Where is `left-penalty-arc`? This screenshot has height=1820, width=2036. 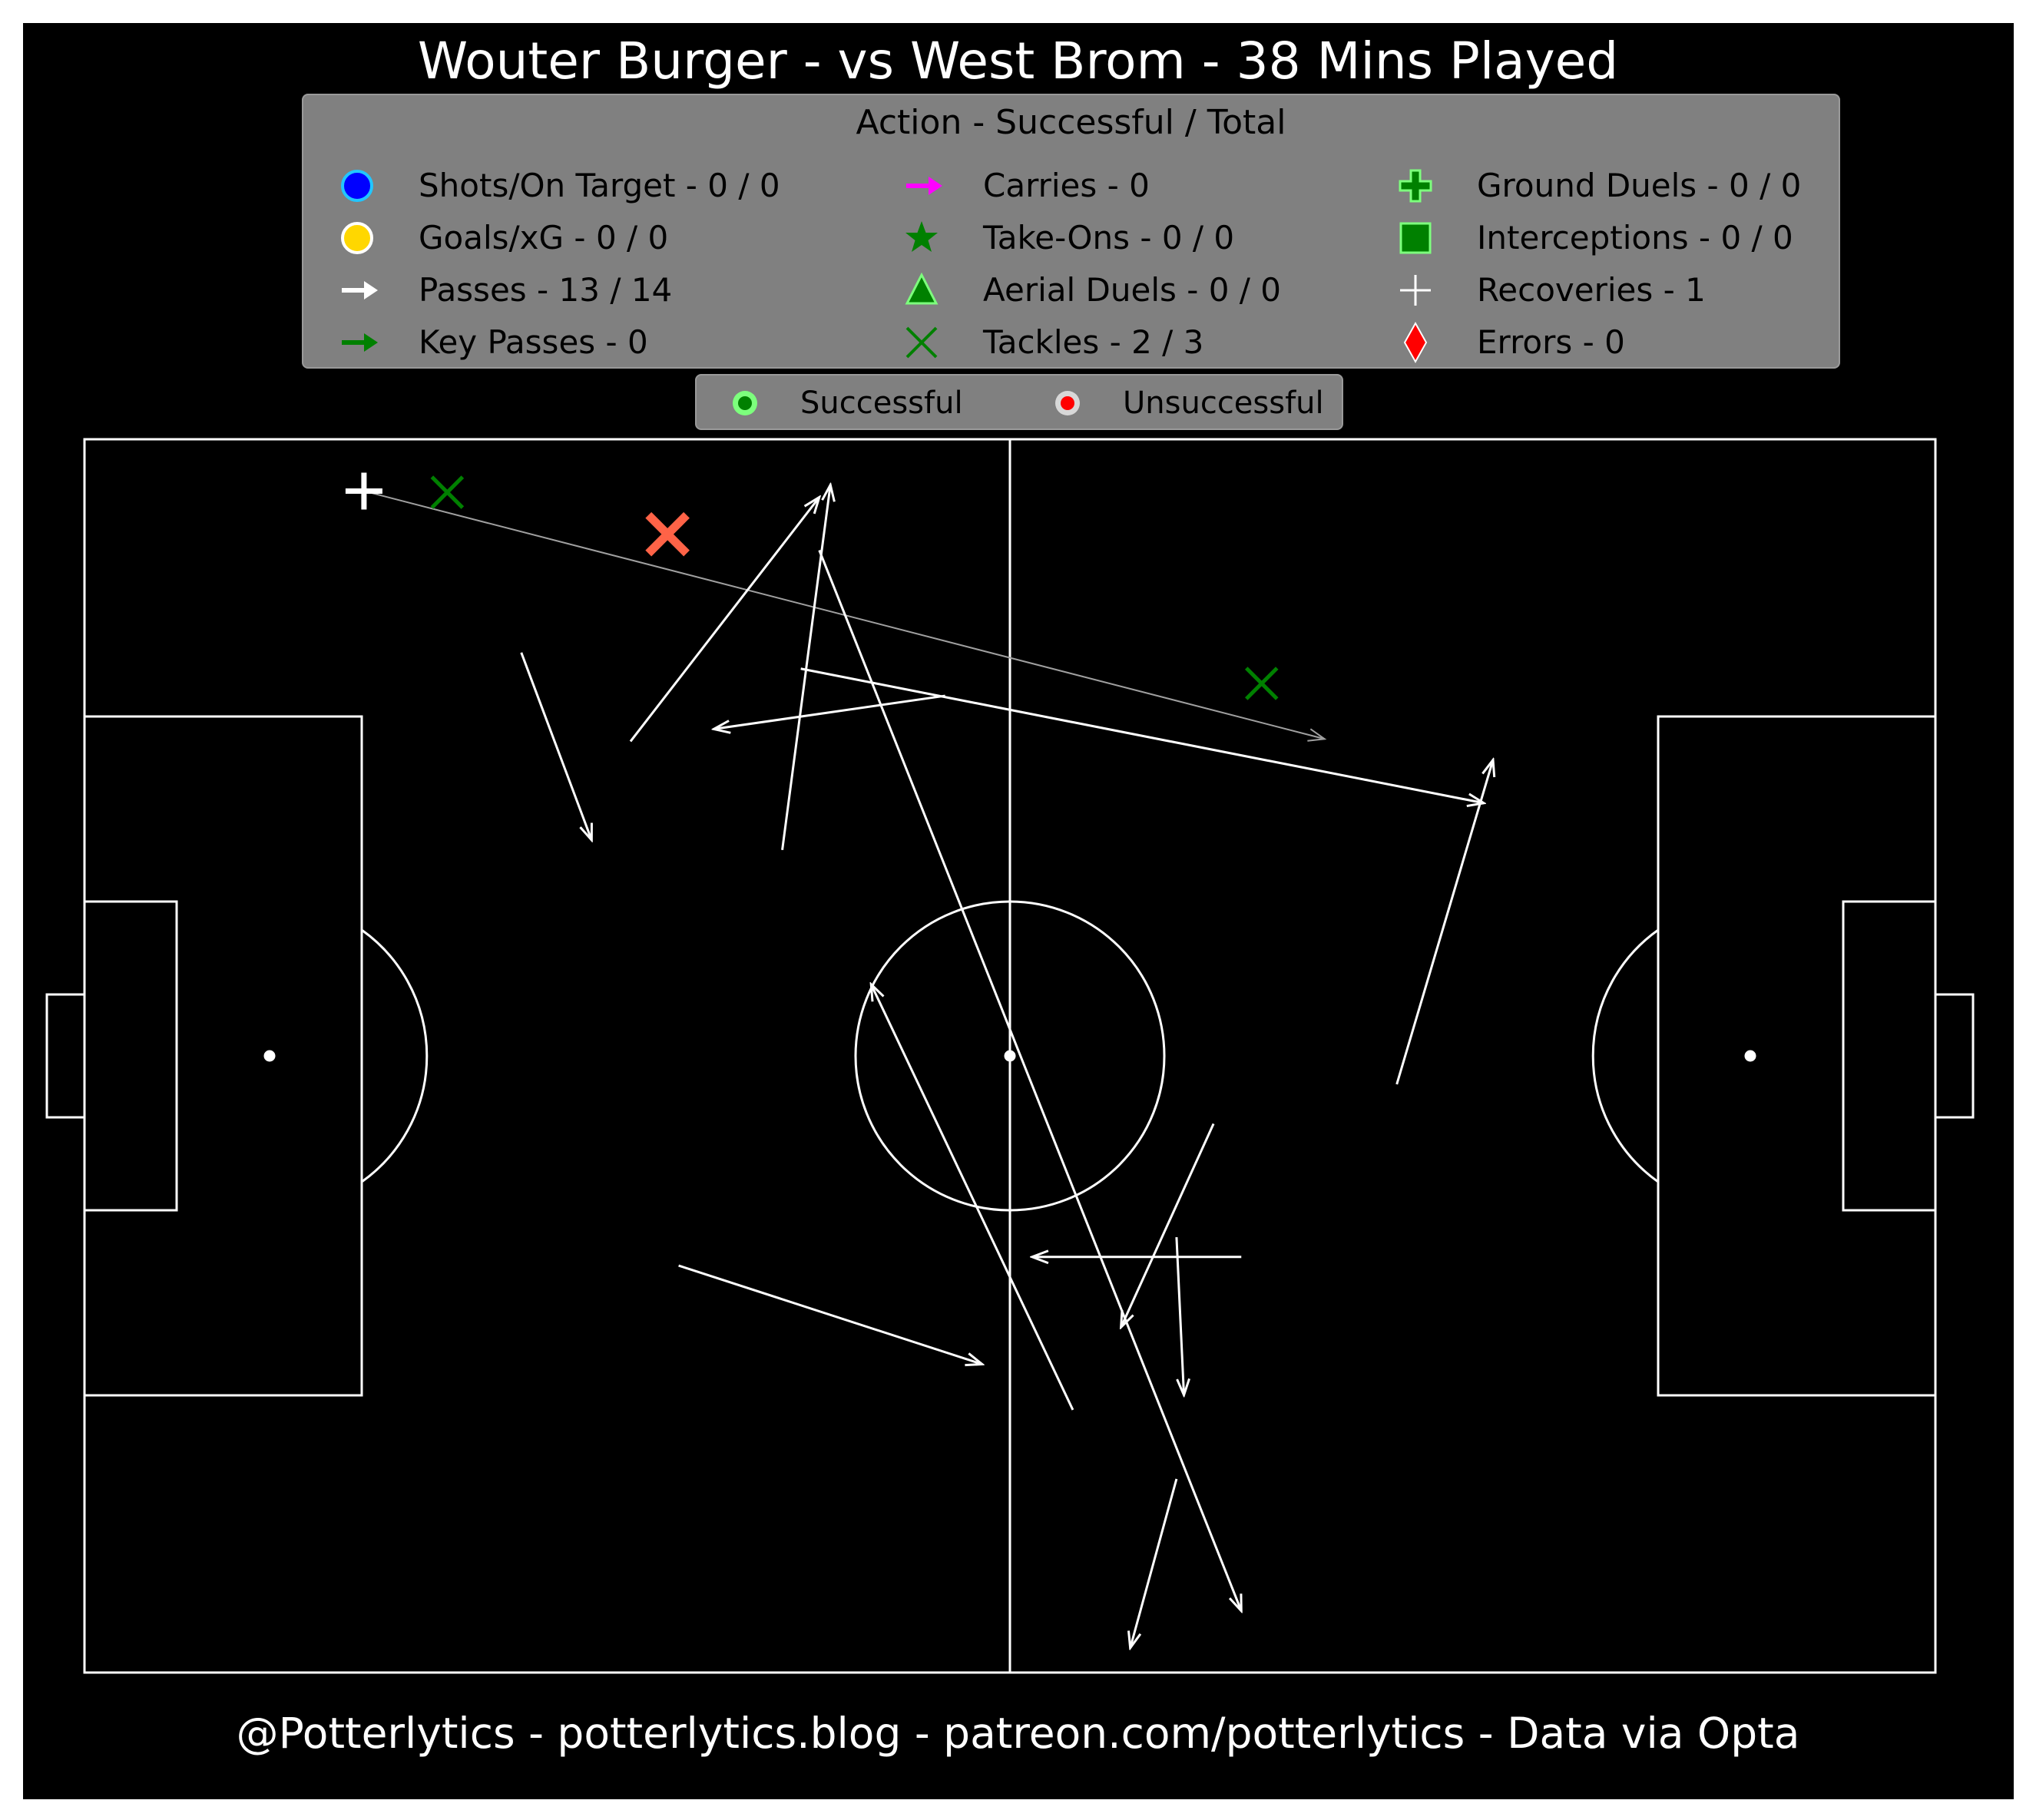
left-penalty-arc is located at coordinates (395, 1055).